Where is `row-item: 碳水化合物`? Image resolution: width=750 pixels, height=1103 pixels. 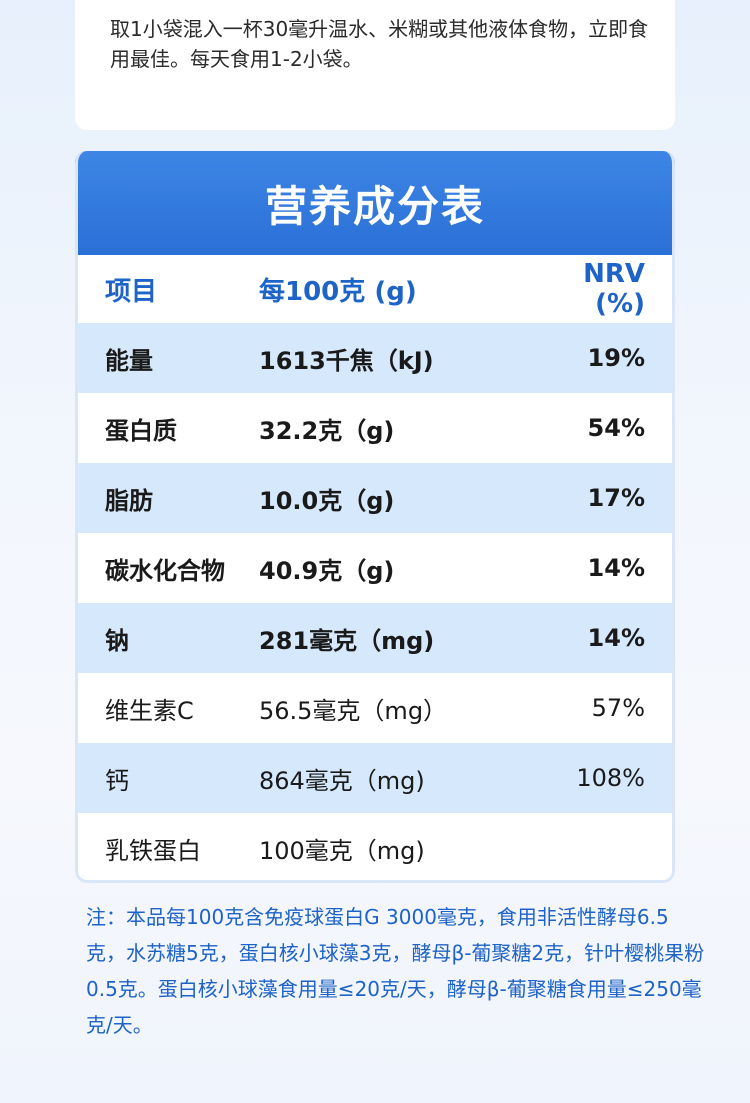
row-item: 碳水化合物 is located at coordinates (165, 570).